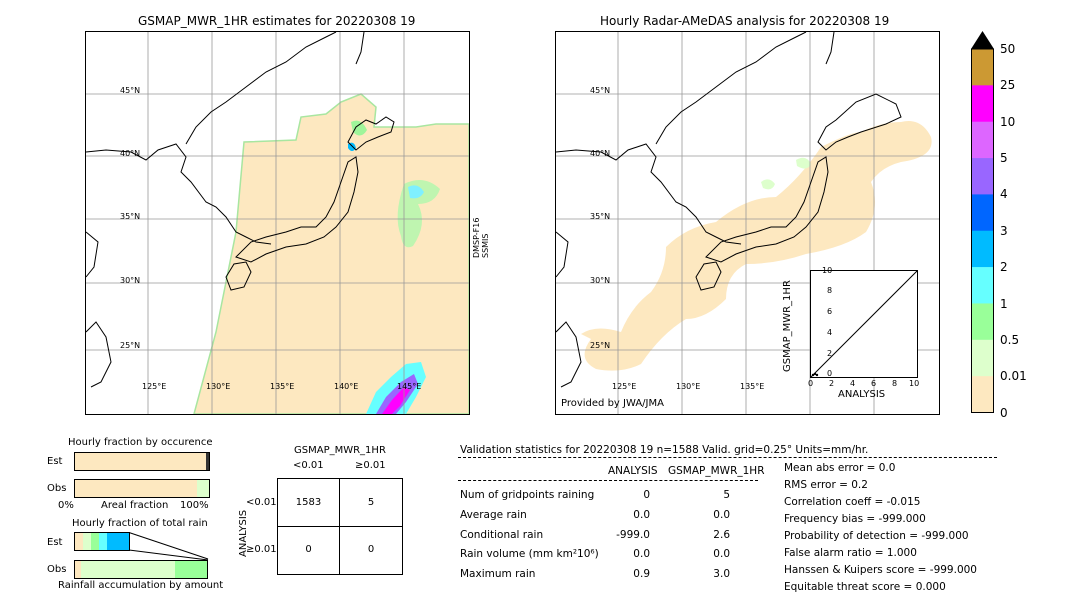  I want to click on score-ets: Equitable threat score = 0.000, so click(865, 587).